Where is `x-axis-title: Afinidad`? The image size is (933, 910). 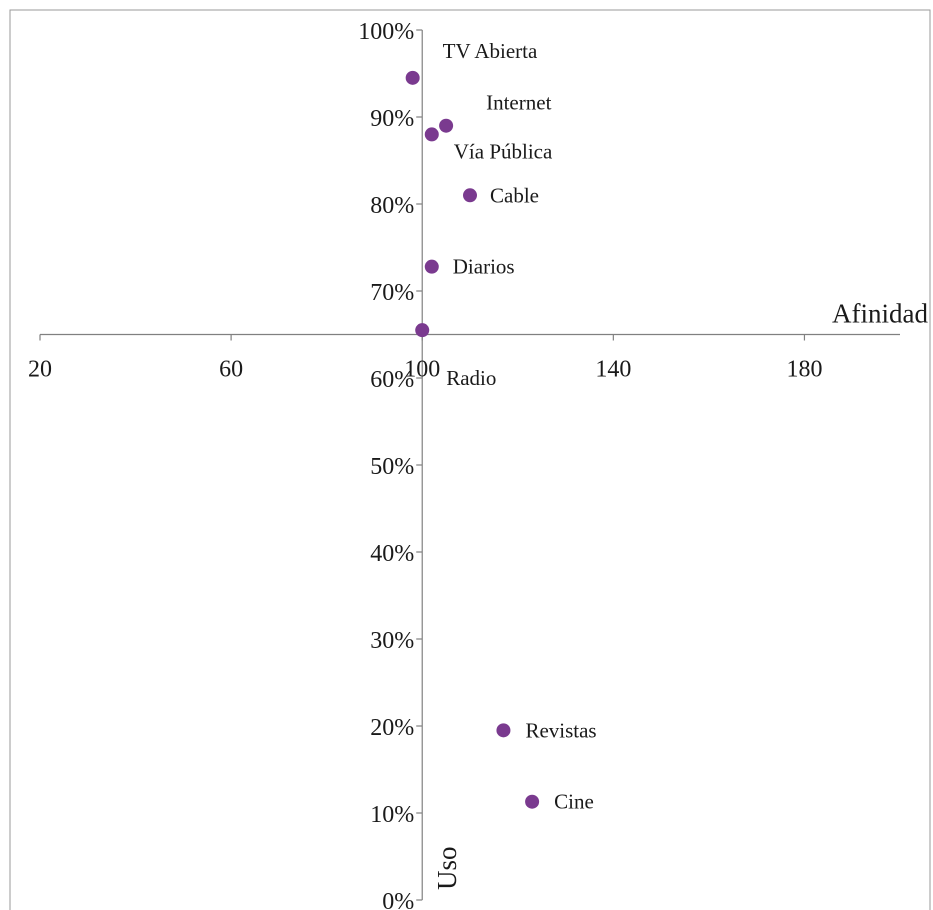
x-axis-title: Afinidad is located at coordinates (880, 314).